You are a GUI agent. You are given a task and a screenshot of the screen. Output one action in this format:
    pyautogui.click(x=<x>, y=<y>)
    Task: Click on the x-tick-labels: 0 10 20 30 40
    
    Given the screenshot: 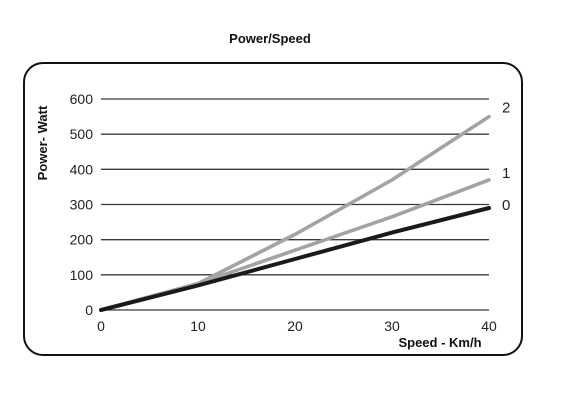 What is the action you would take?
    pyautogui.click(x=297, y=326)
    